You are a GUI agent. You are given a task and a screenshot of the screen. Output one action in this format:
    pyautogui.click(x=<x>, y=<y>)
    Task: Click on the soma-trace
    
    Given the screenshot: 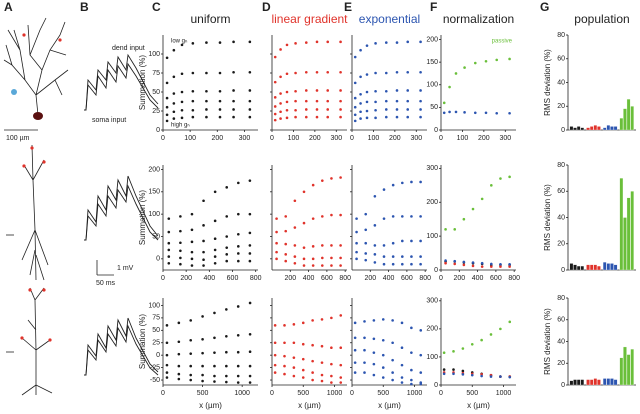 What is the action you would take?
    pyautogui.click(x=121, y=212)
    